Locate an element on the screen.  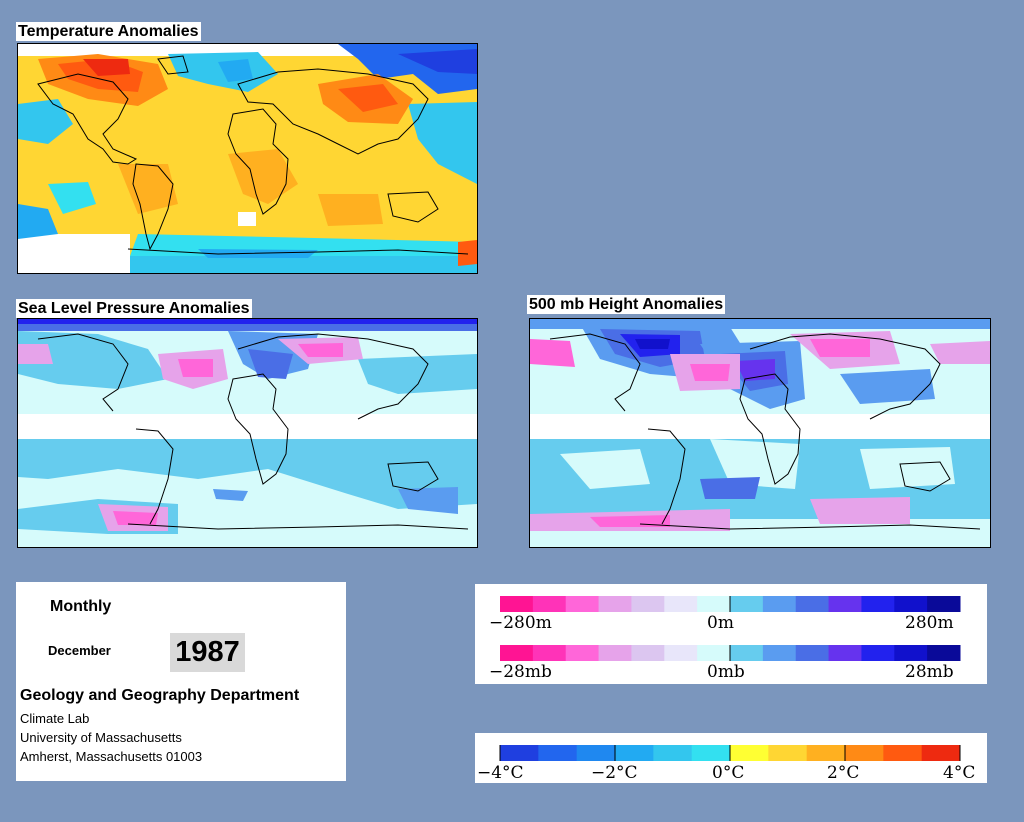
temp-label-2: 2°C is located at coordinates (843, 773).